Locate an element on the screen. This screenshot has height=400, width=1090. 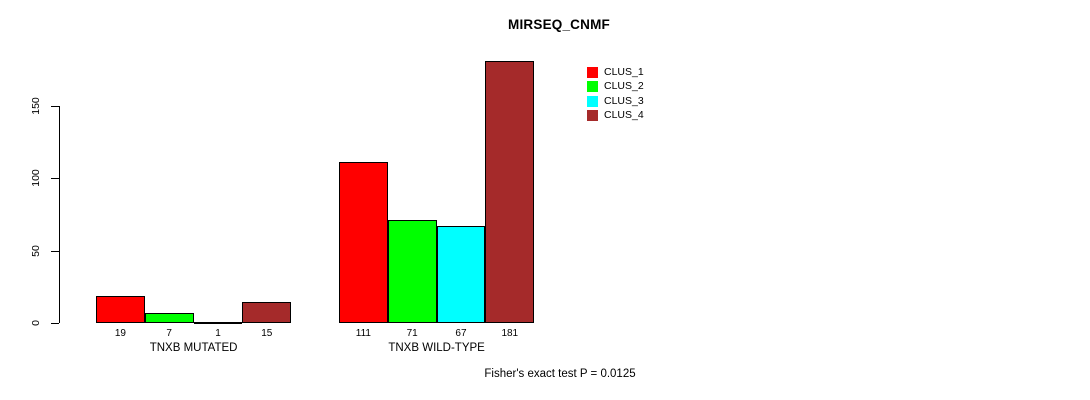
bar-clus-2-tnxb-mutated is located at coordinates (169, 318).